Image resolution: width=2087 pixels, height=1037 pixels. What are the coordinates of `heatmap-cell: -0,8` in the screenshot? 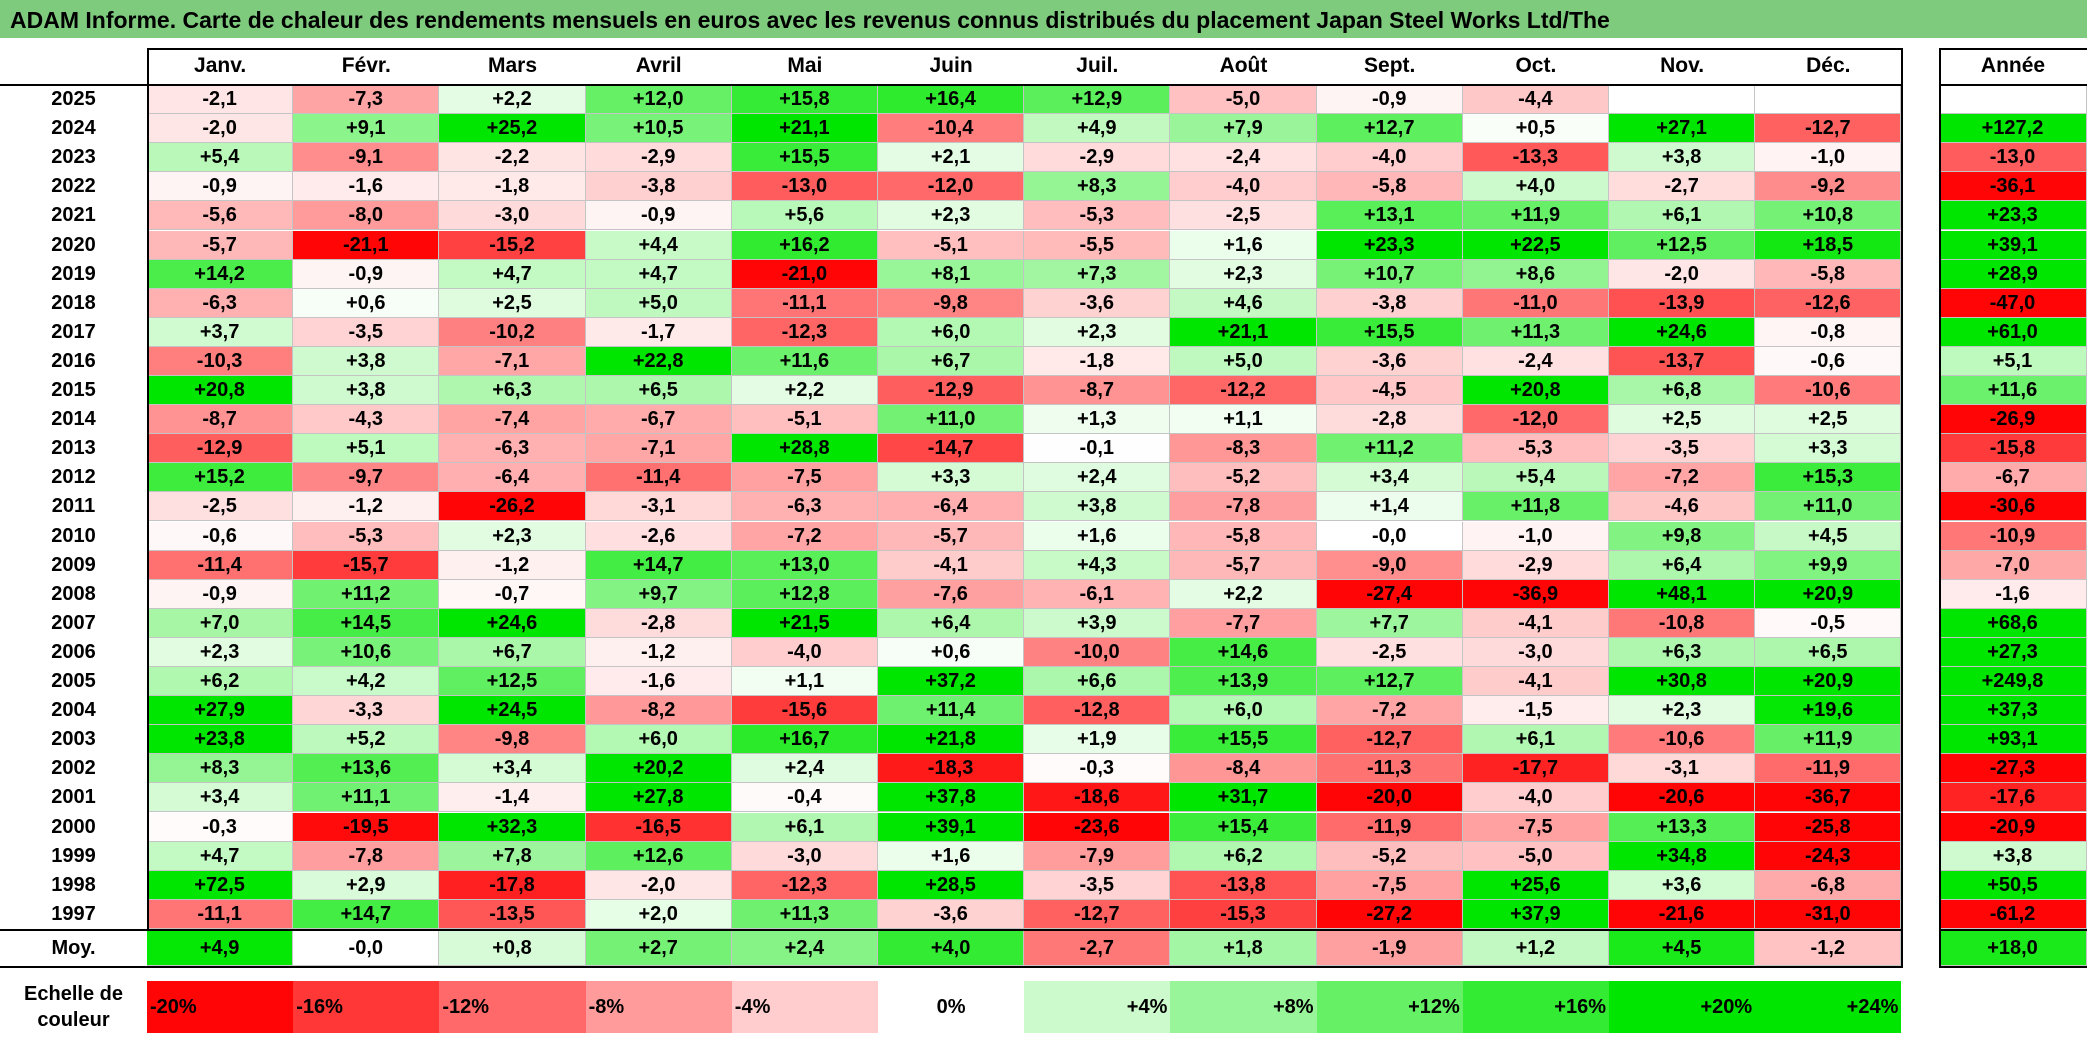 It's located at (1828, 332).